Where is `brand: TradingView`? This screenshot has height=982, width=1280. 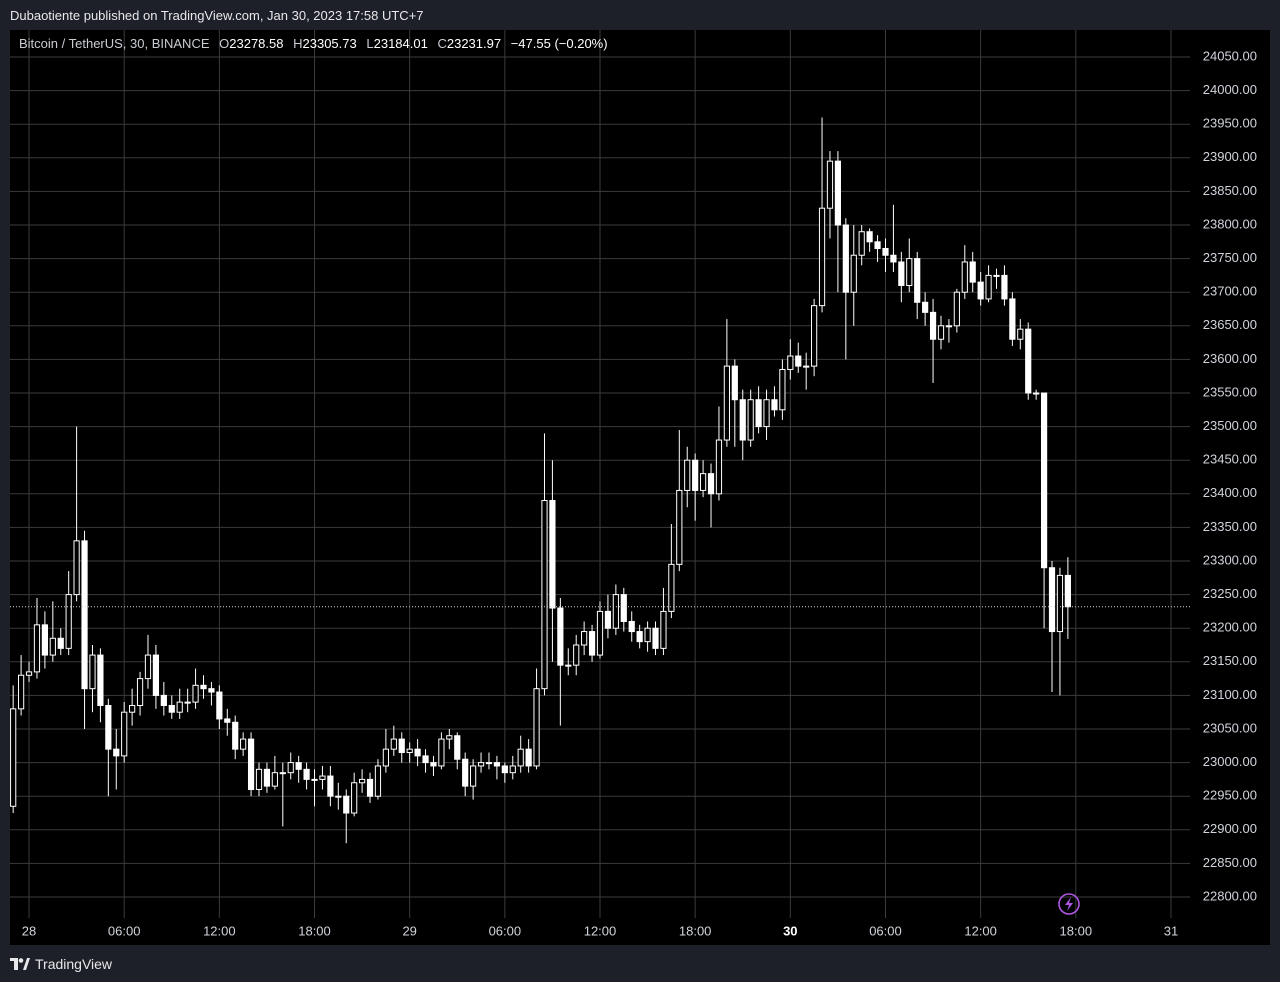
brand: TradingView is located at coordinates (74, 964).